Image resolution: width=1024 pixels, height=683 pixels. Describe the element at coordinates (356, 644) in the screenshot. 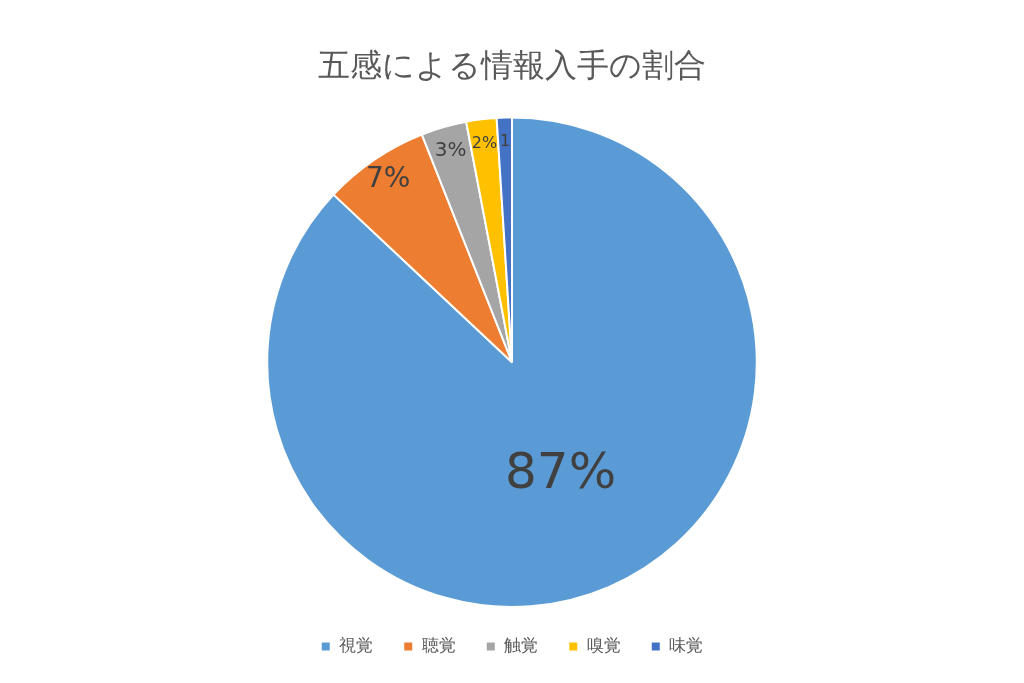

I see `legend-label: 視覚` at that location.